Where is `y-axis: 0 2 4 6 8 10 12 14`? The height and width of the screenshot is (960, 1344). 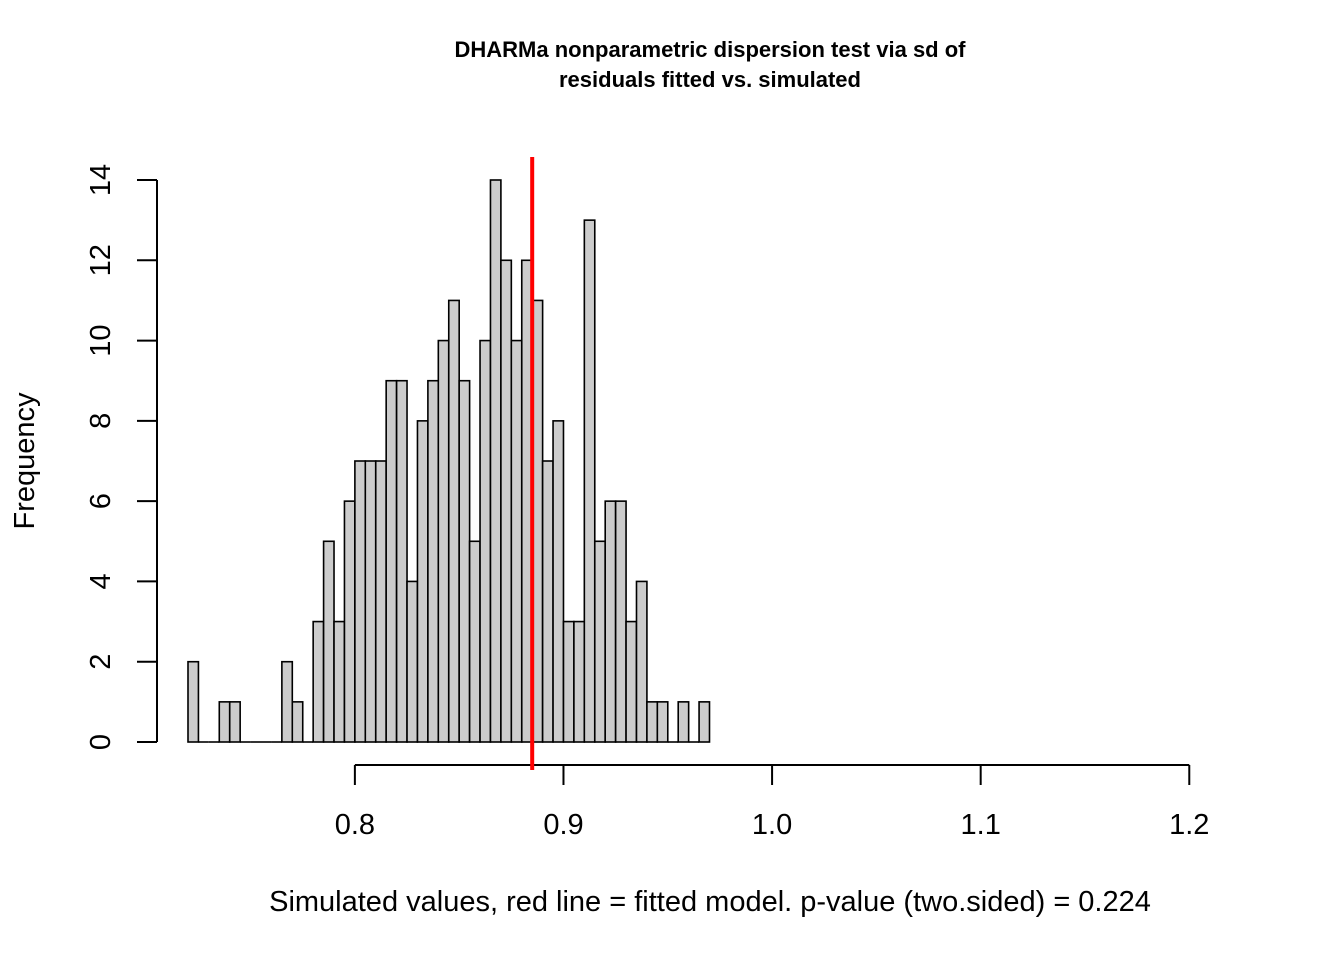 y-axis: 0 2 4 6 8 10 12 14 is located at coordinates (121, 457).